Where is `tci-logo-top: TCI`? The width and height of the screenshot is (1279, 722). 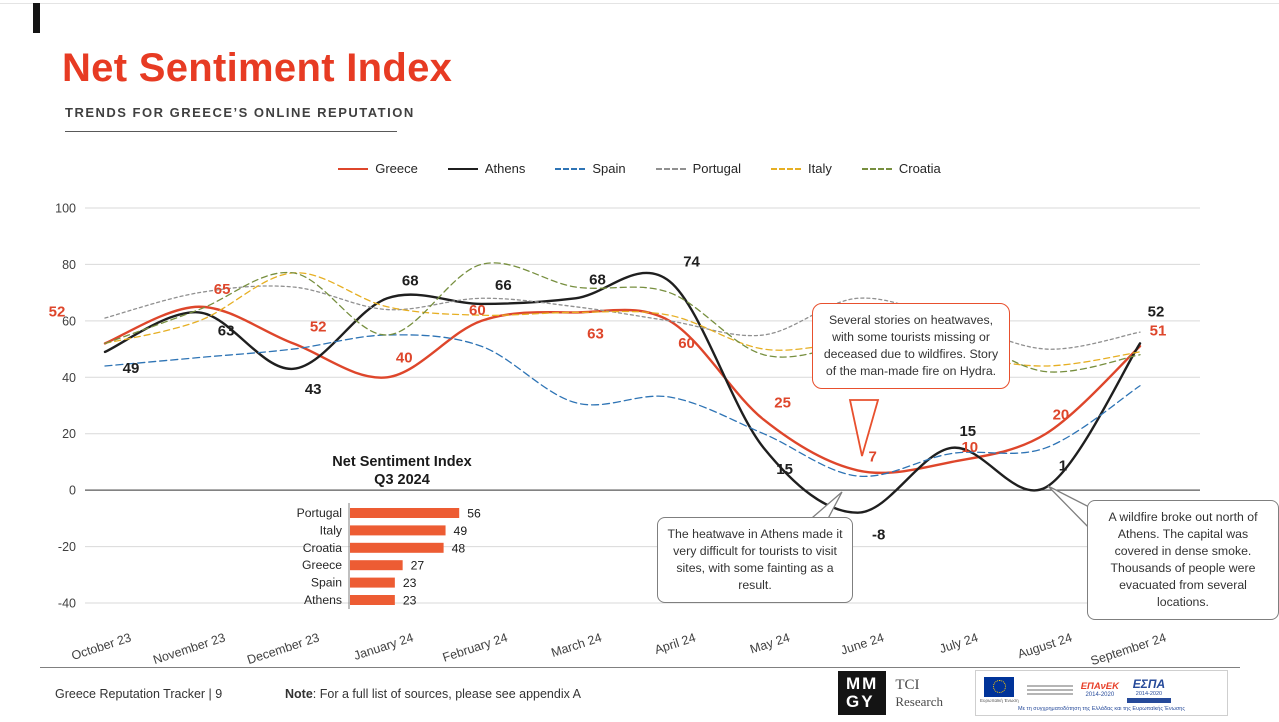 tci-logo-top: TCI is located at coordinates (907, 684).